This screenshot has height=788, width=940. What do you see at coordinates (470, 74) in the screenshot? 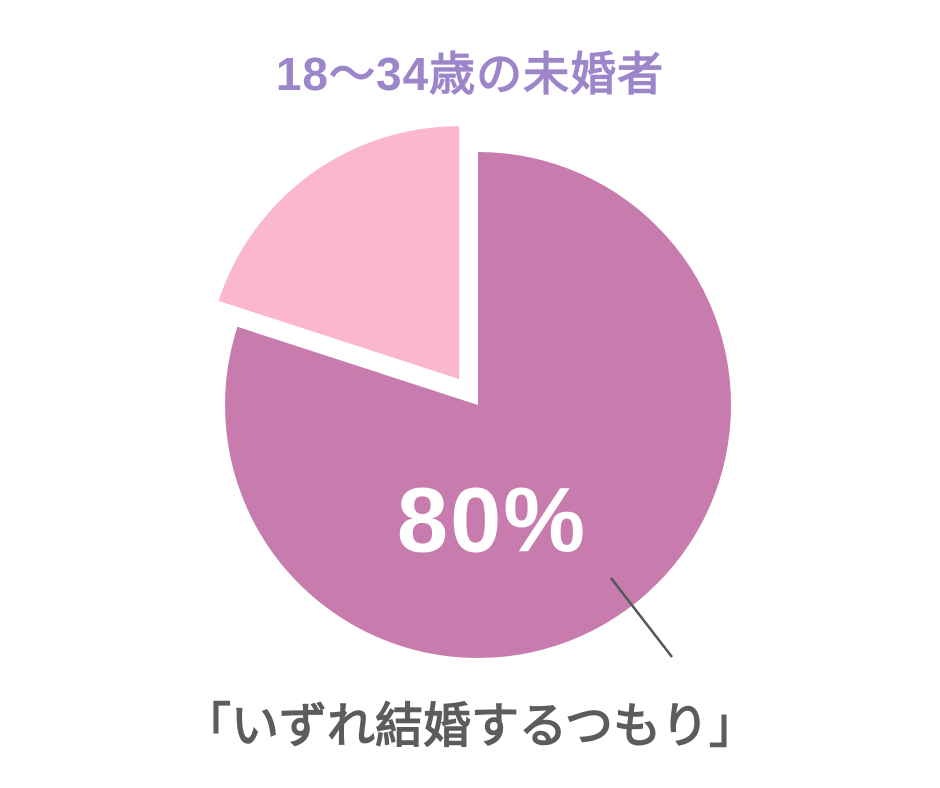
I see `chart-title: 18〜34歳の未婚者` at bounding box center [470, 74].